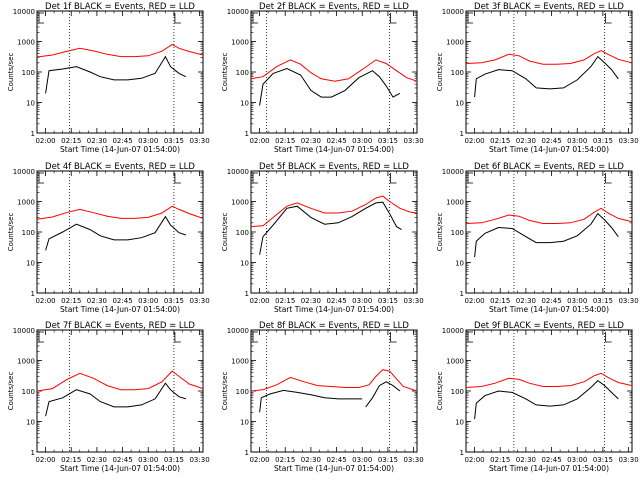 The width and height of the screenshot is (640, 484). What do you see at coordinates (334, 7) in the screenshot?
I see `chart-title: Det 2f BLACK = Events, RED = LLD` at bounding box center [334, 7].